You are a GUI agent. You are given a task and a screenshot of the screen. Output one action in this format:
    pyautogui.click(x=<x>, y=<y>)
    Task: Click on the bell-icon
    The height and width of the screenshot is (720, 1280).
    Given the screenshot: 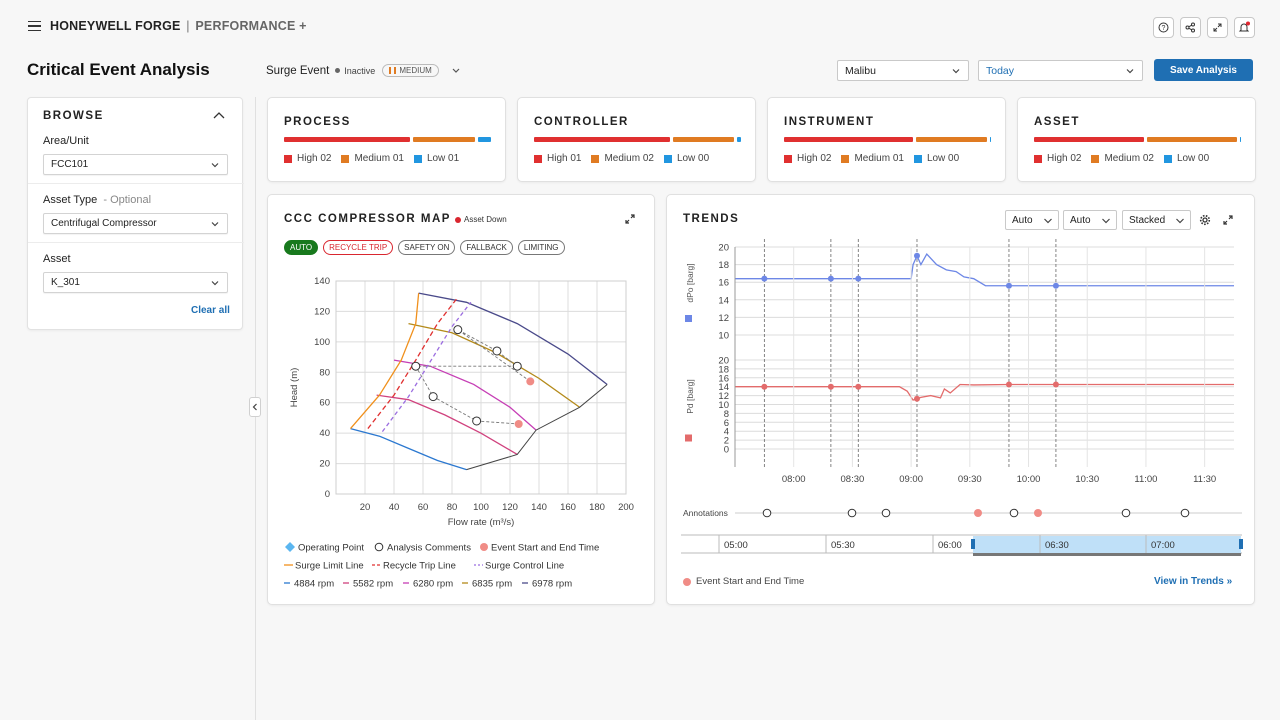 What is the action you would take?
    pyautogui.click(x=1244, y=27)
    